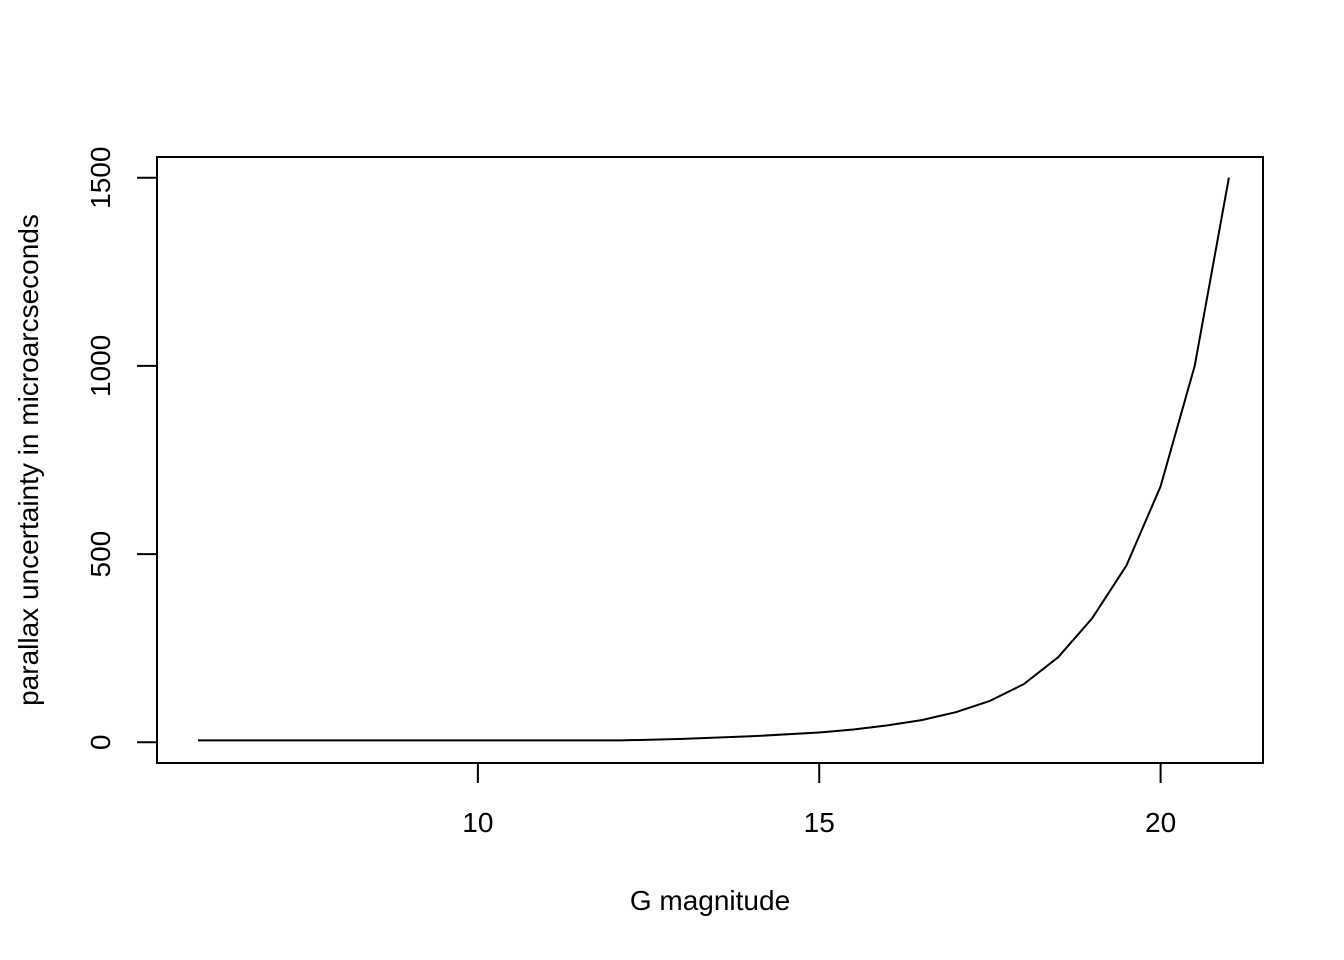  I want to click on x-tick-label: 20, so click(1160, 822).